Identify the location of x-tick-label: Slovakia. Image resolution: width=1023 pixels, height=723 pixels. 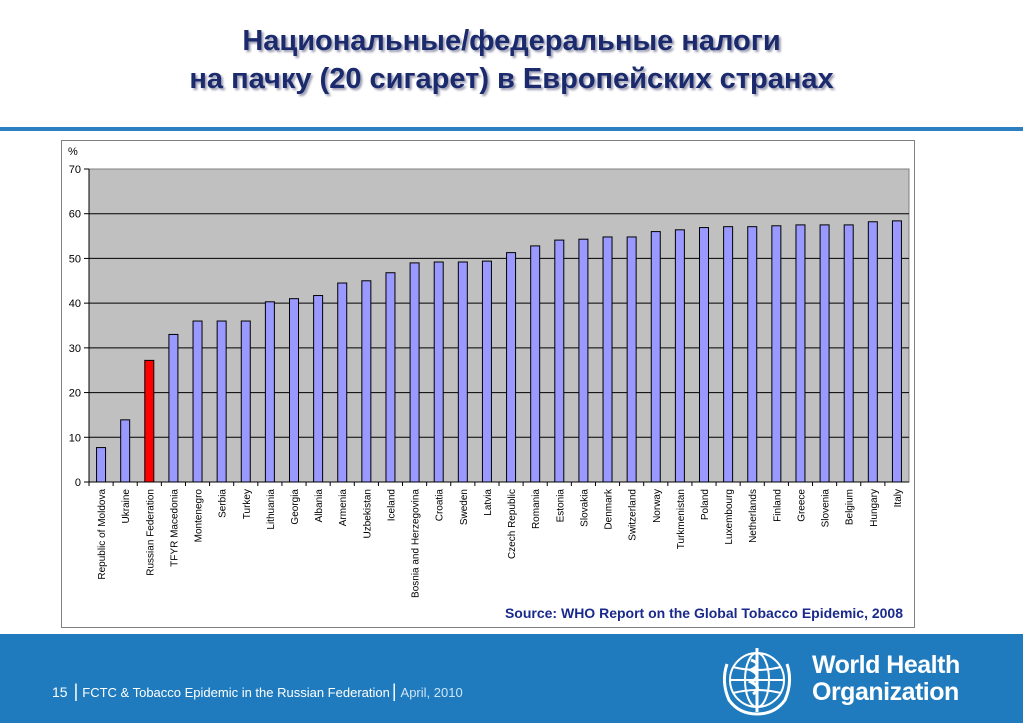
(584, 508).